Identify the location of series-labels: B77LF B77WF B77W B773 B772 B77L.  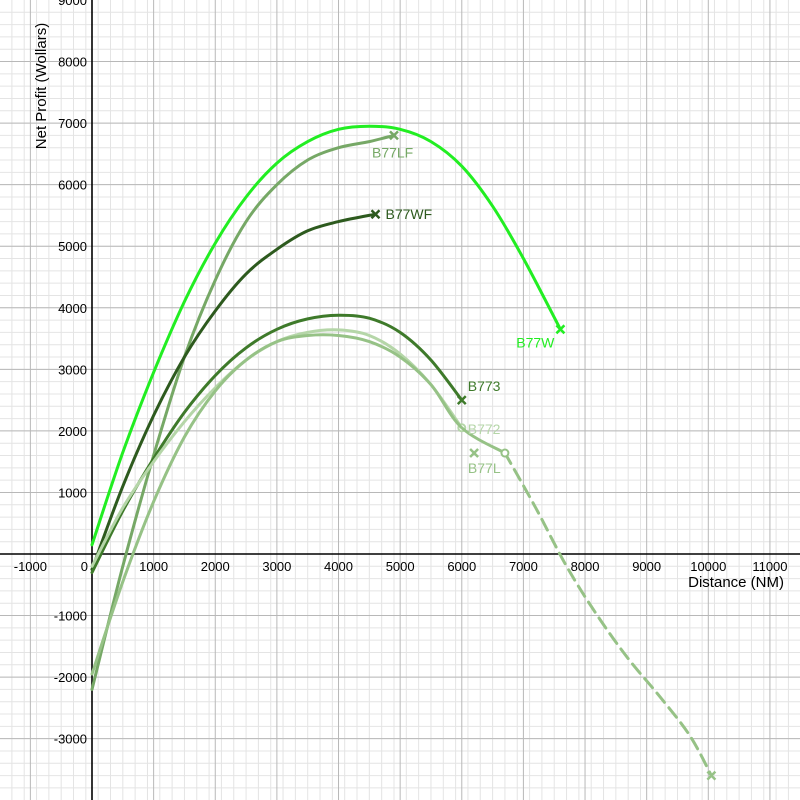
(463, 310).